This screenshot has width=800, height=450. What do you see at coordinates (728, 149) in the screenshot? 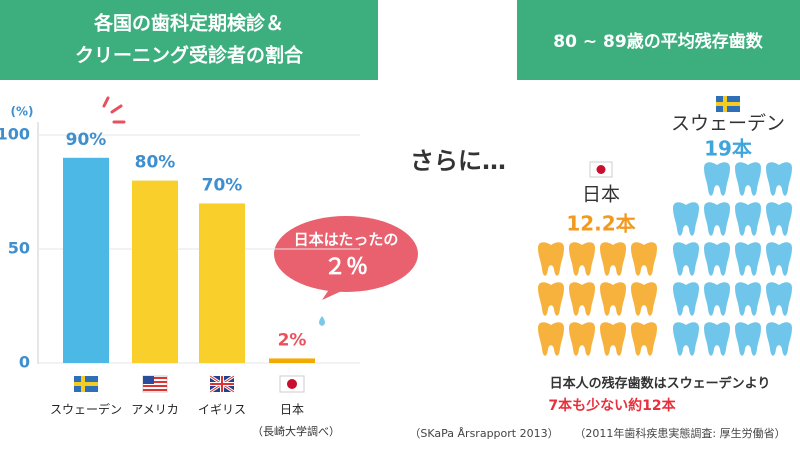
I see `value-label: 19本` at bounding box center [728, 149].